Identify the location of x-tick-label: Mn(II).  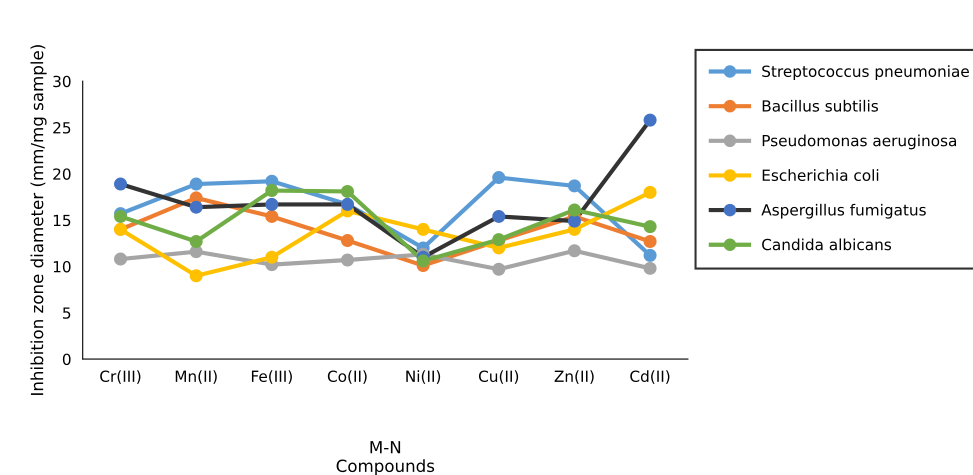
(196, 377).